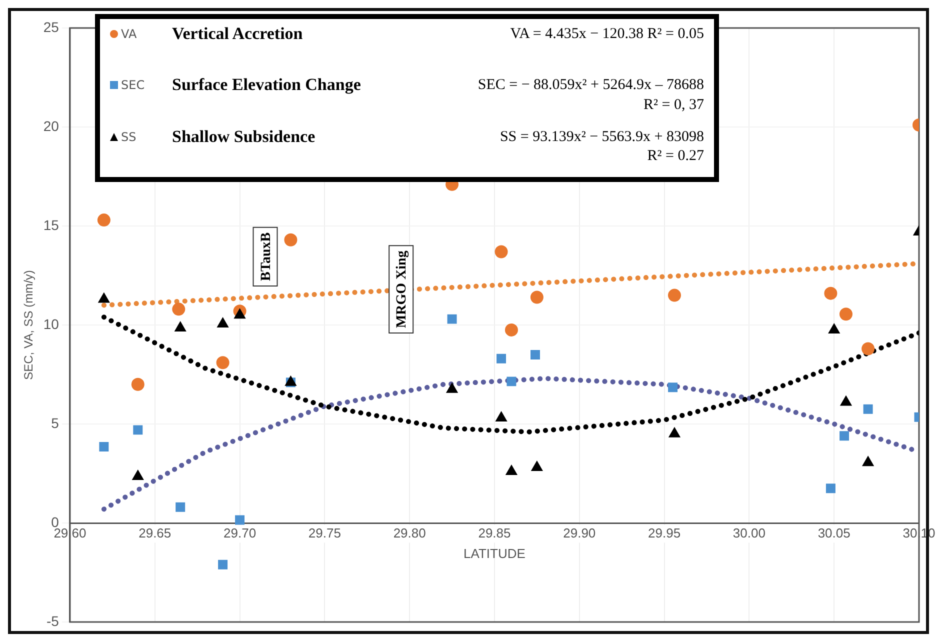  What do you see at coordinates (601, 147) in the screenshot?
I see `annotation: SS = 93.139x² − 5563.9x + 83098 R² = 0.27` at bounding box center [601, 147].